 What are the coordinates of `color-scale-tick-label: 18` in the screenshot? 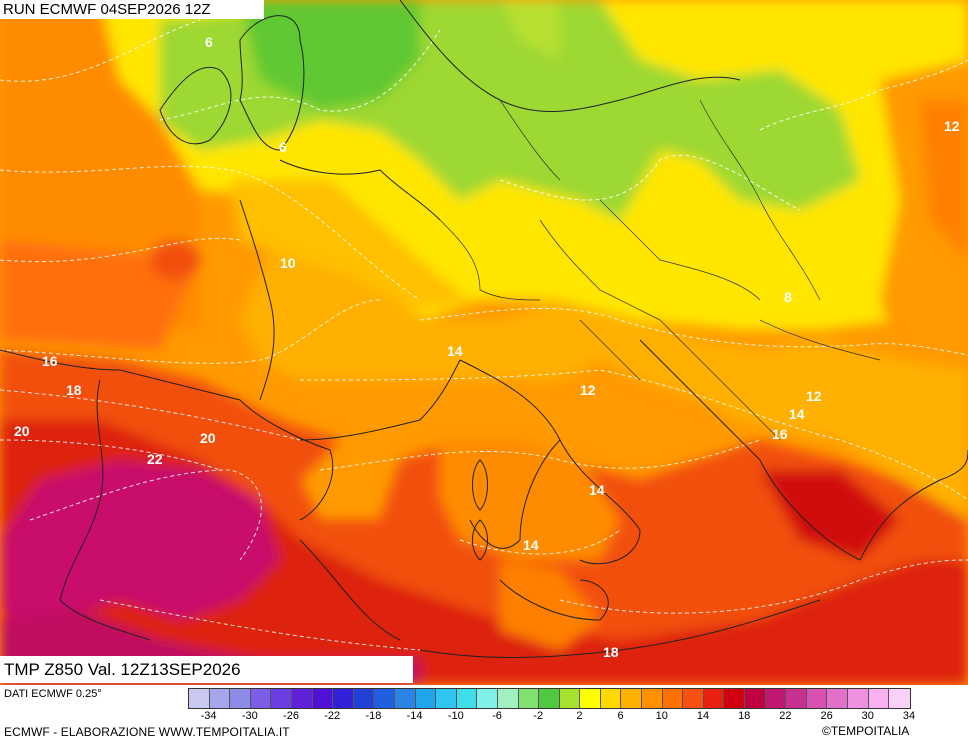 It's located at (744, 716).